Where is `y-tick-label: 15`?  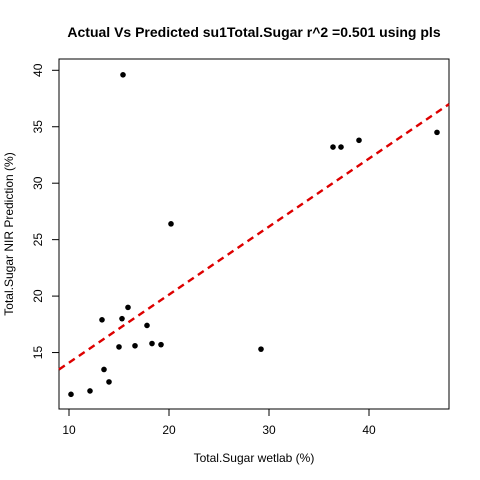 y-tick-label: 15 is located at coordinates (38, 353).